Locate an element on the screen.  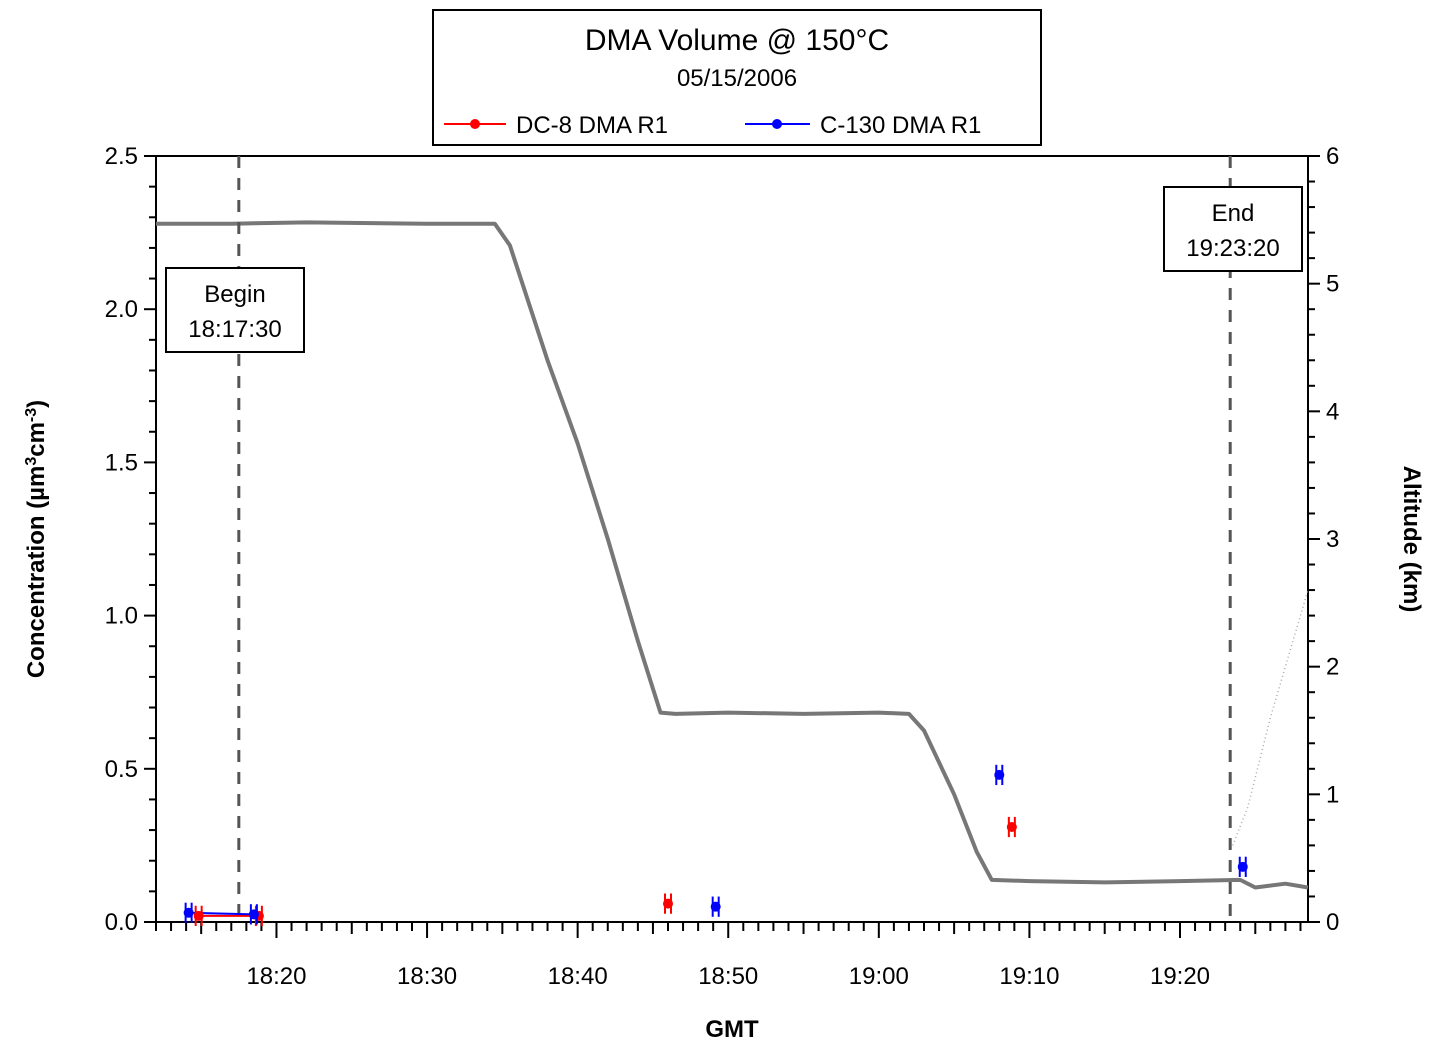
y-axis-title-main: Concentration (µm is located at coordinates (36, 572).